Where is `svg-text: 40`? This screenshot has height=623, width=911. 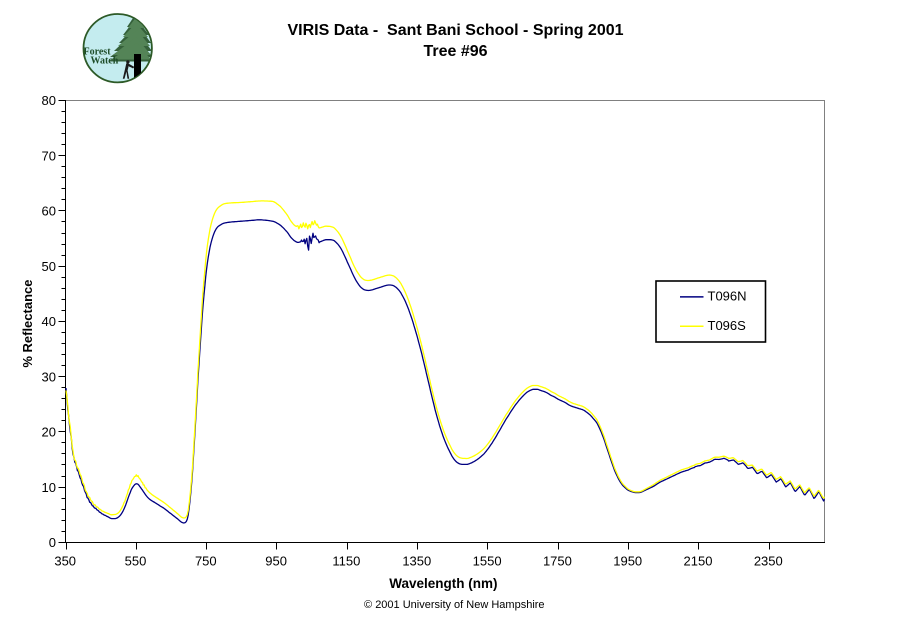 svg-text: 40 is located at coordinates (49, 321).